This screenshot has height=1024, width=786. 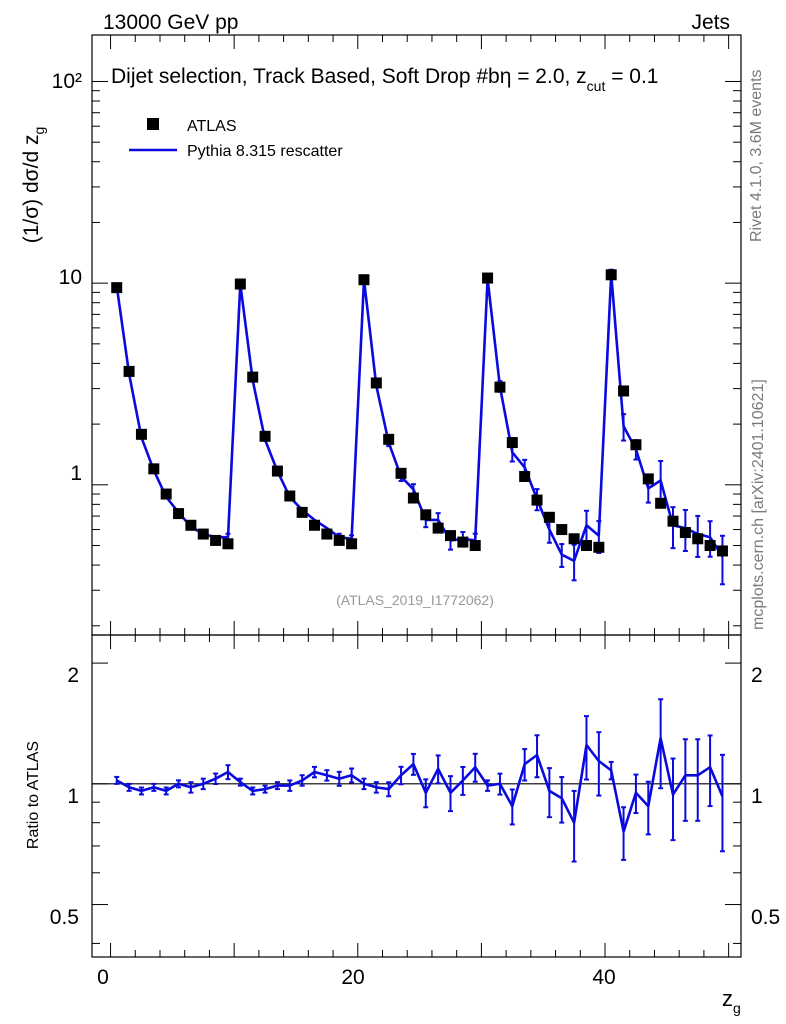 What do you see at coordinates (731, 1001) in the screenshot?
I see `x-axis-title: zg` at bounding box center [731, 1001].